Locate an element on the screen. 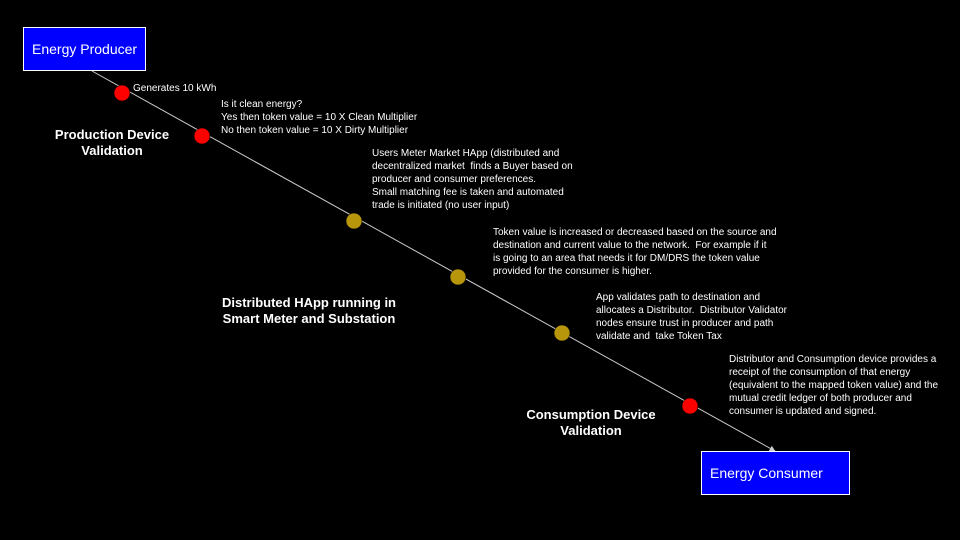 Image resolution: width=960 pixels, height=540 pixels. step-node-generate is located at coordinates (122, 93).